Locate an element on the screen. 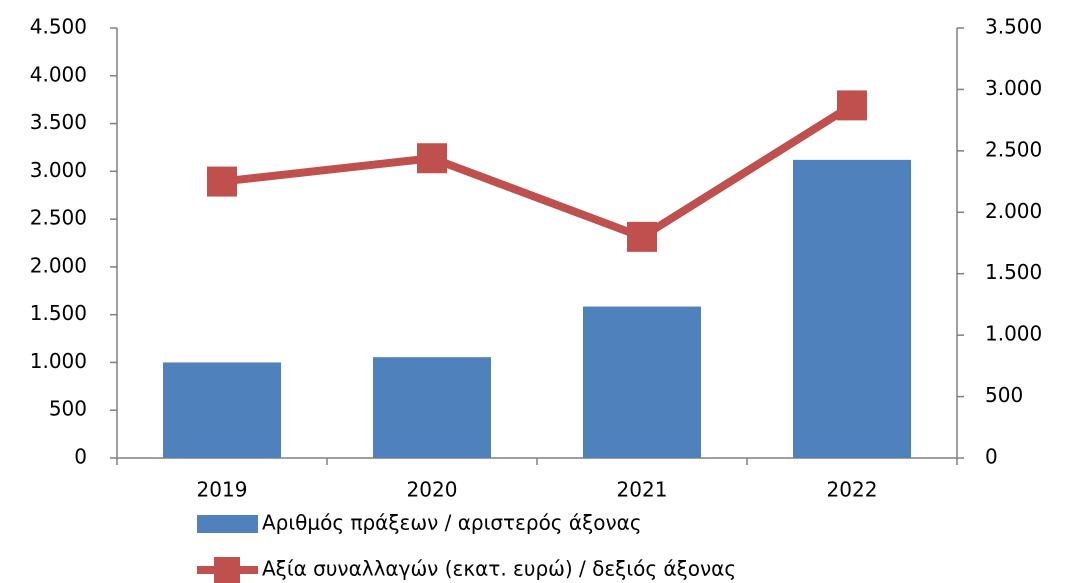 The height and width of the screenshot is (583, 1065). y2-tick-label: 2.000 is located at coordinates (1013, 211).